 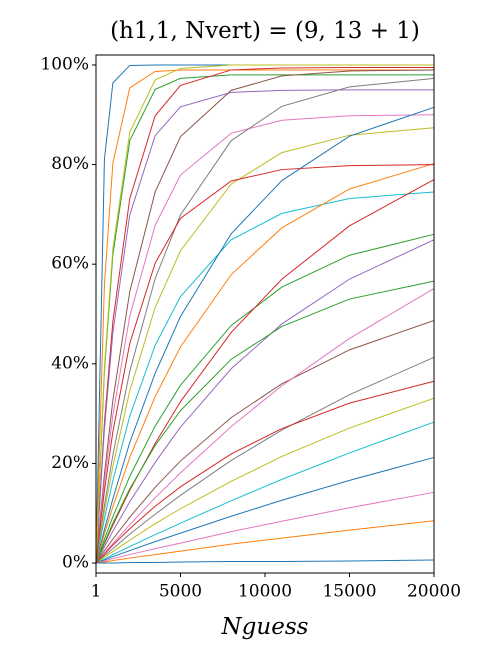 I want to click on y-tick-label: 0%, so click(x=75, y=563).